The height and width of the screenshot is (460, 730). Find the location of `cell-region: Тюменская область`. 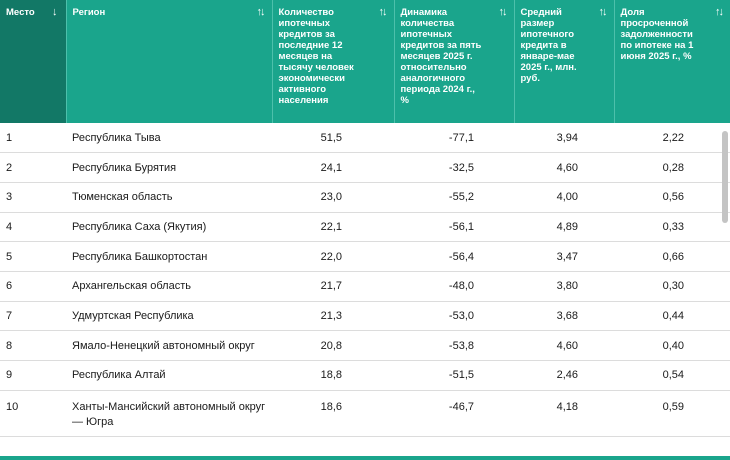

cell-region: Тюменская область is located at coordinates (169, 197).